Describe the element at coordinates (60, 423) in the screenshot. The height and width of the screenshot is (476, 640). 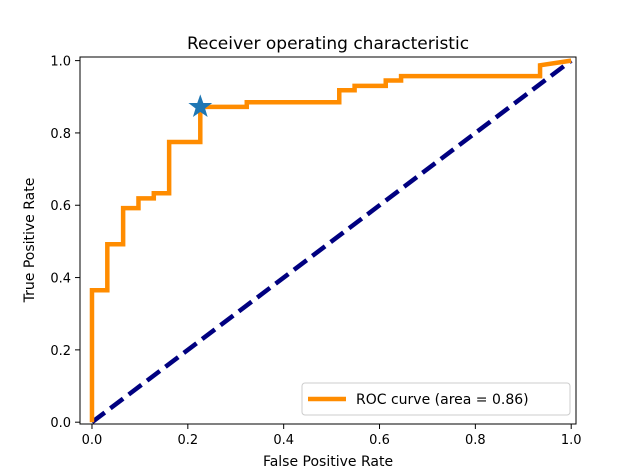
I see `y-tick-label: 0.0` at that location.